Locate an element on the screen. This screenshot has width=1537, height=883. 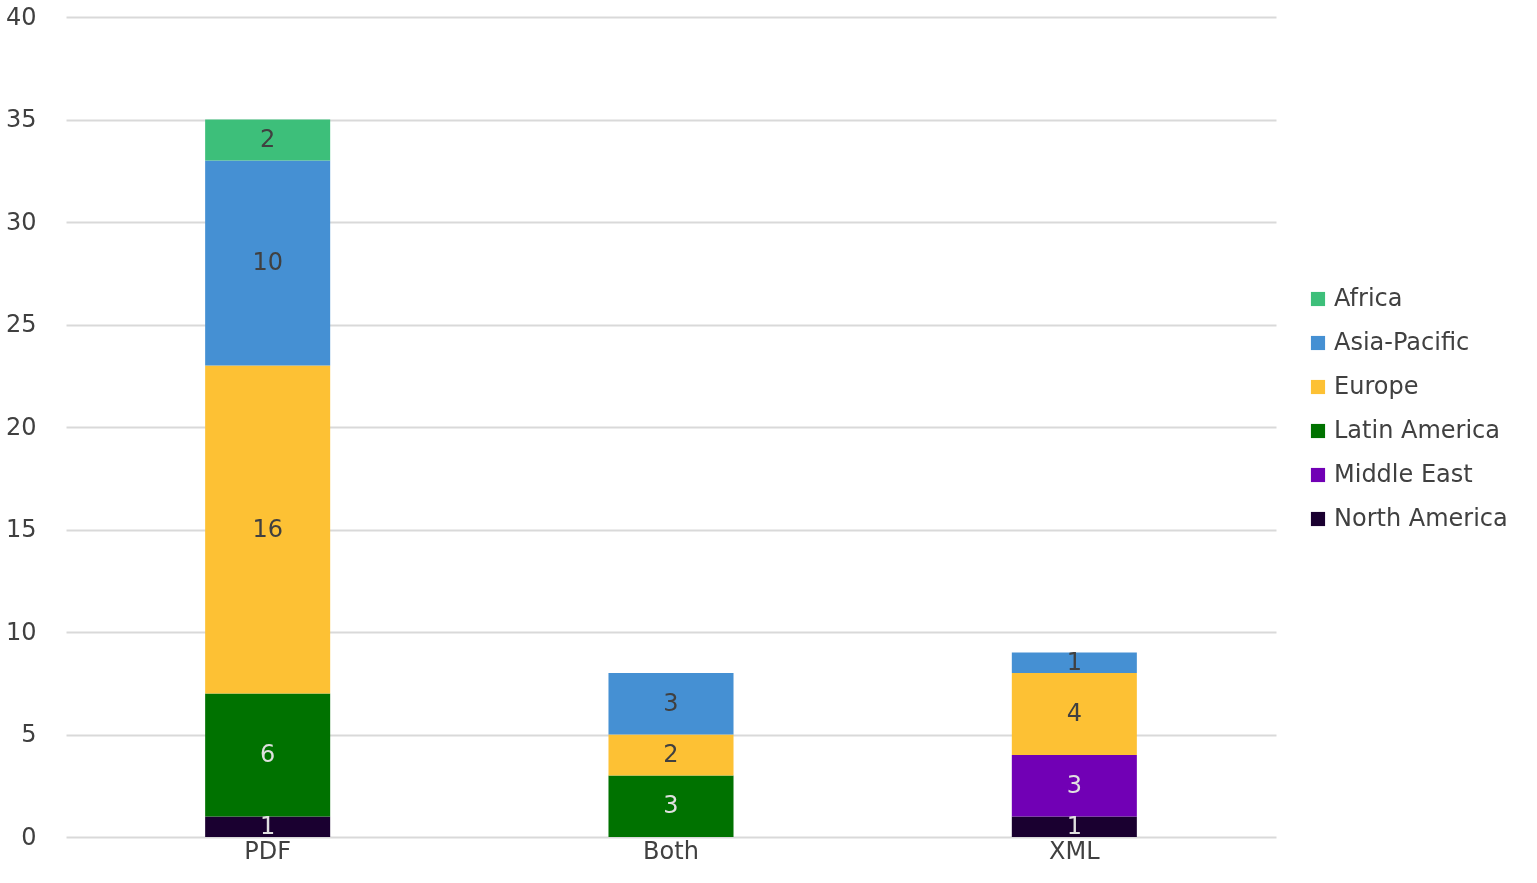
data-label: 1 is located at coordinates (1074, 661).